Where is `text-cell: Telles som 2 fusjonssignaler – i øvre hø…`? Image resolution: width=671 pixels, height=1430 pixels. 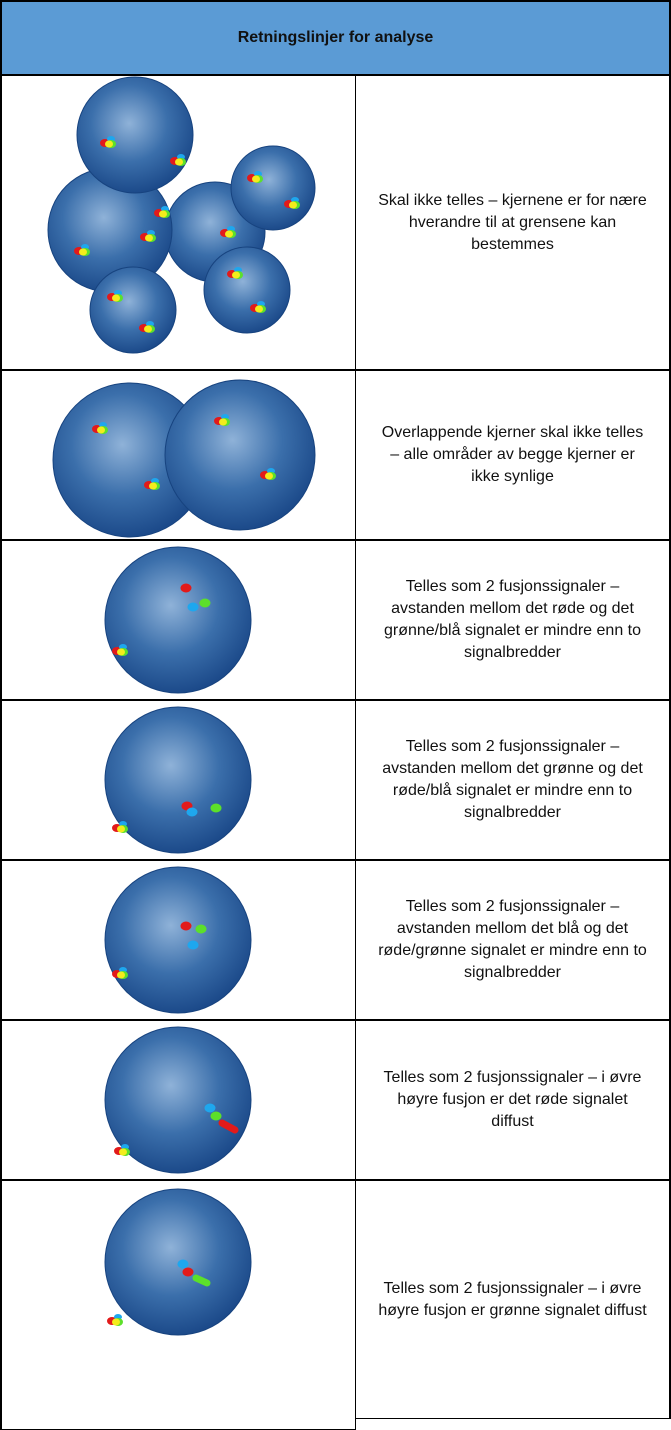
text-cell: Telles som 2 fusjonssignaler – i øvre hø… is located at coordinates (513, 1100).